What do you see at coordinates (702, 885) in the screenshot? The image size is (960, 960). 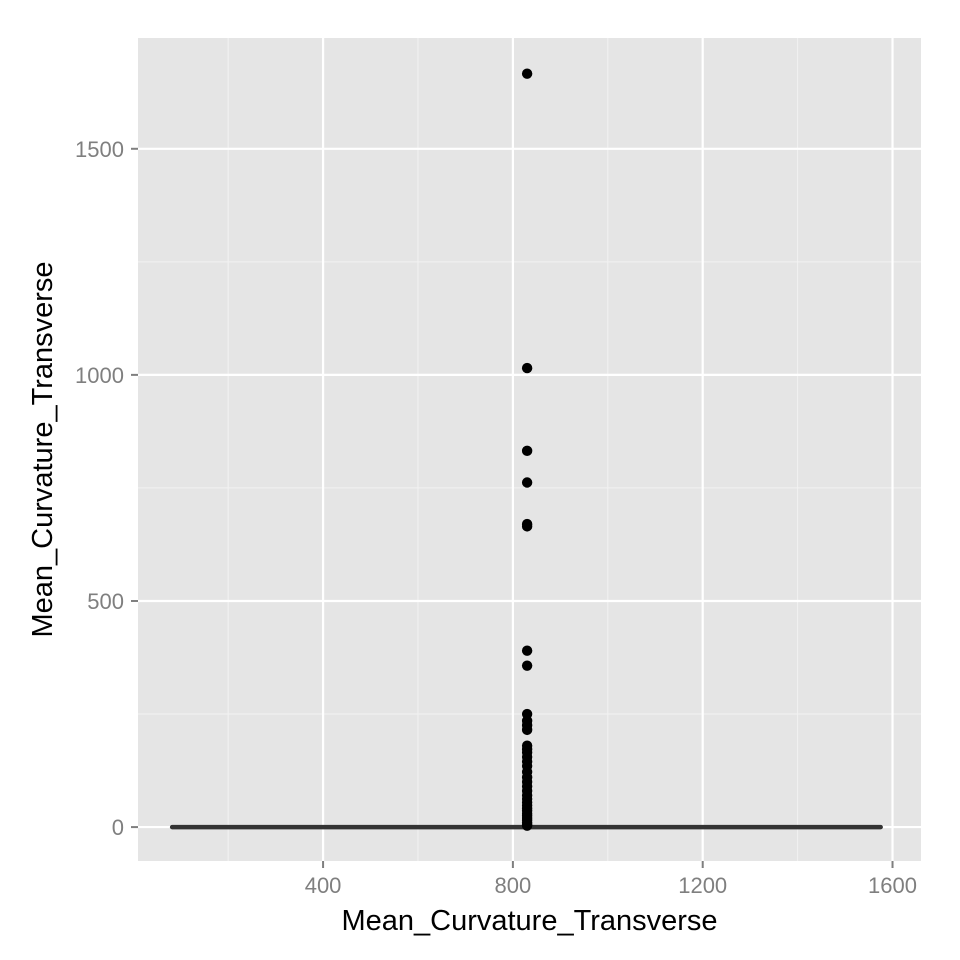 I see `x-tick-label: 1200` at bounding box center [702, 885].